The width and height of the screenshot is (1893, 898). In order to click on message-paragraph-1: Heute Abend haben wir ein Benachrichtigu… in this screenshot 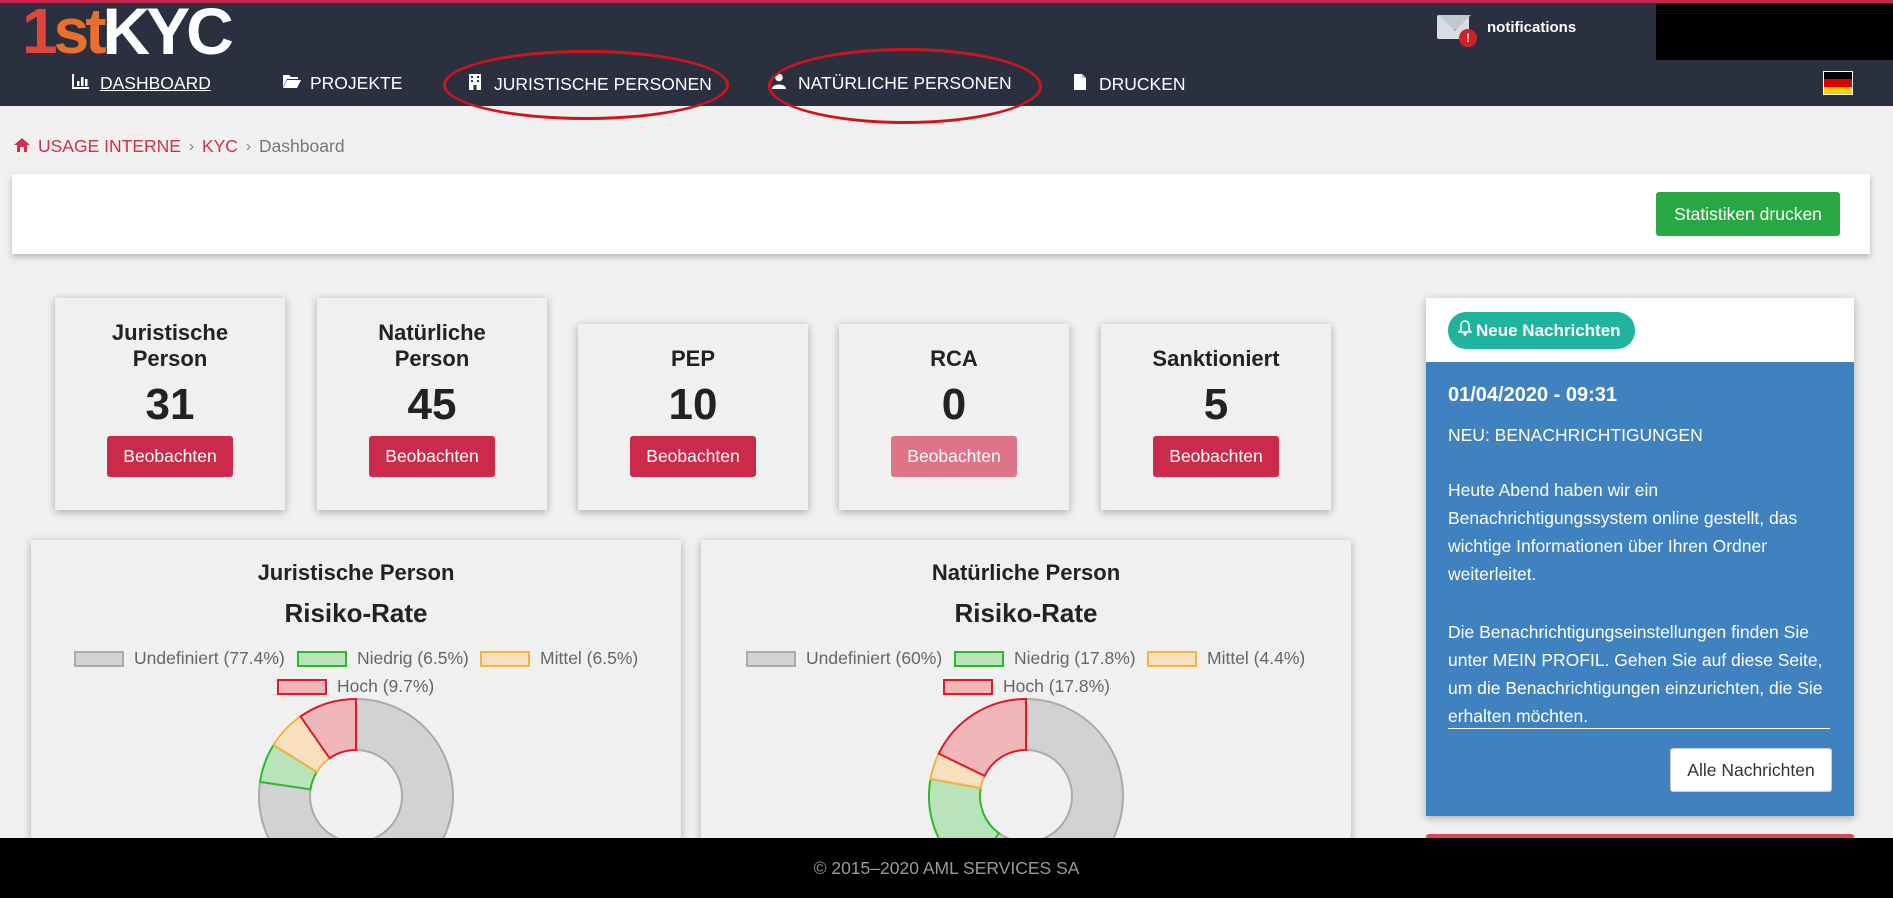, I will do `click(1623, 532)`.